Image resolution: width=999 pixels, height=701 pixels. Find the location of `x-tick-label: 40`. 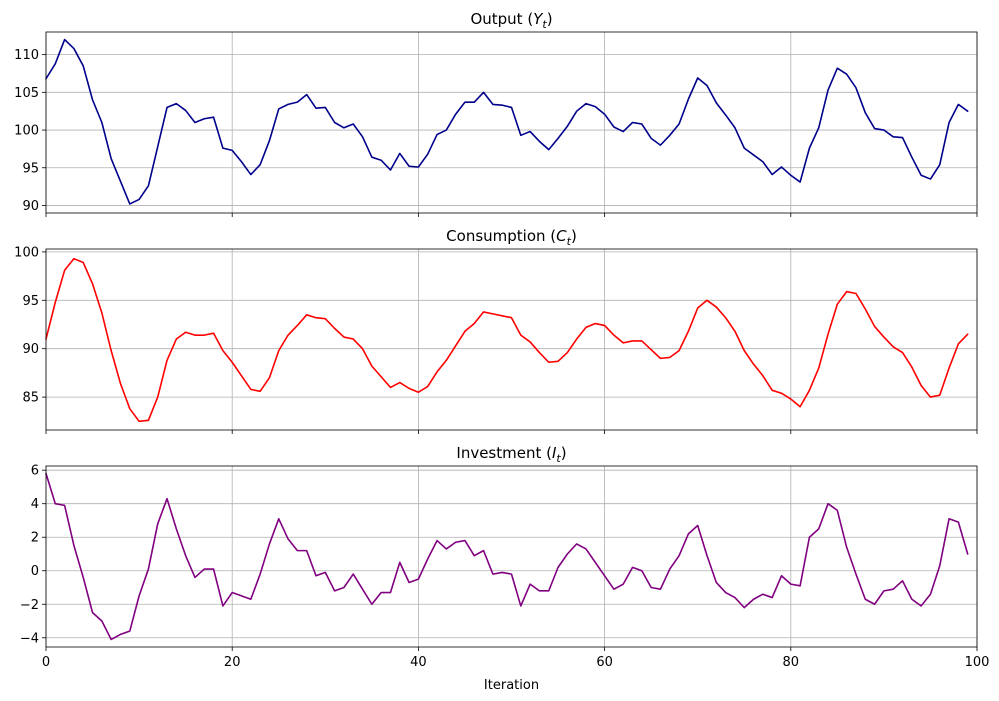

x-tick-label: 40 is located at coordinates (418, 662).